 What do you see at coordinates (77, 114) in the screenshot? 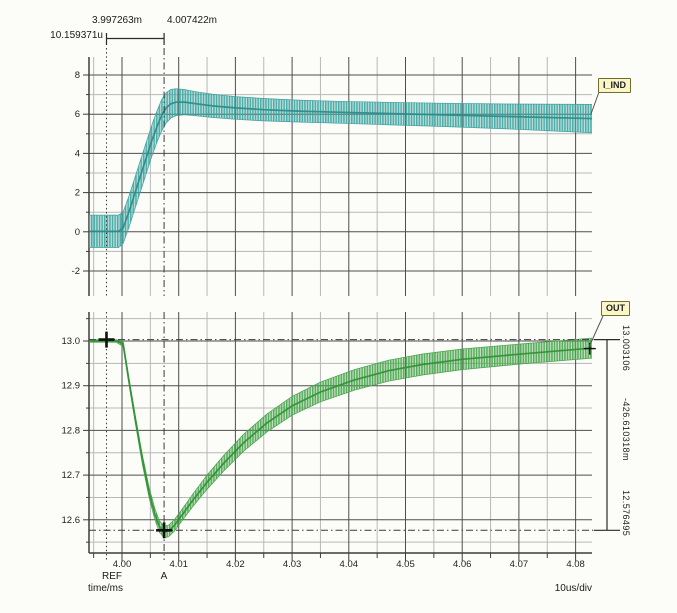
I see `y-tick-label: 6` at bounding box center [77, 114].